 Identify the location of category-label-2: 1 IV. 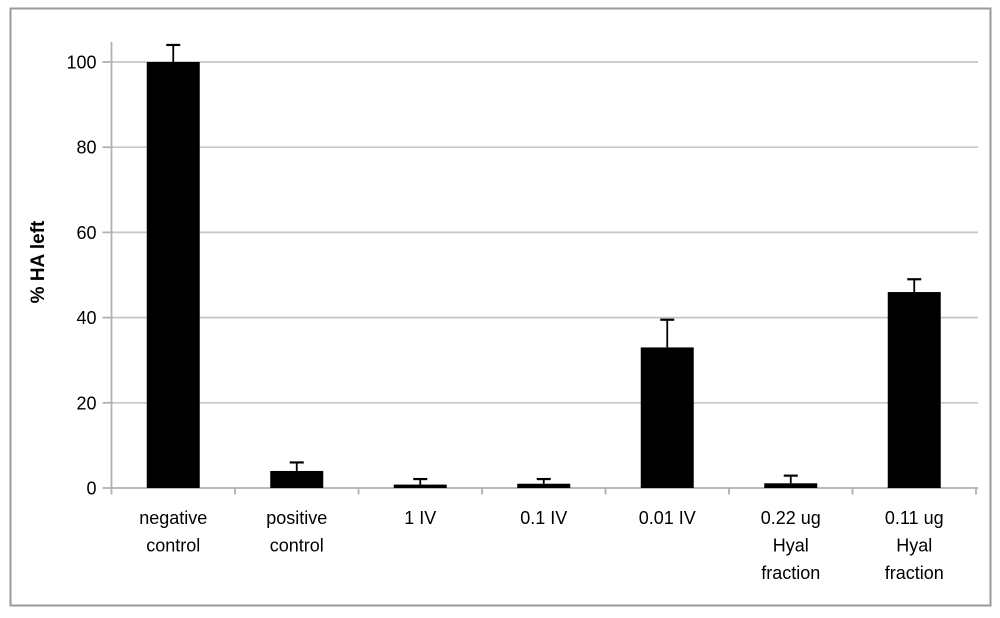
(420, 518).